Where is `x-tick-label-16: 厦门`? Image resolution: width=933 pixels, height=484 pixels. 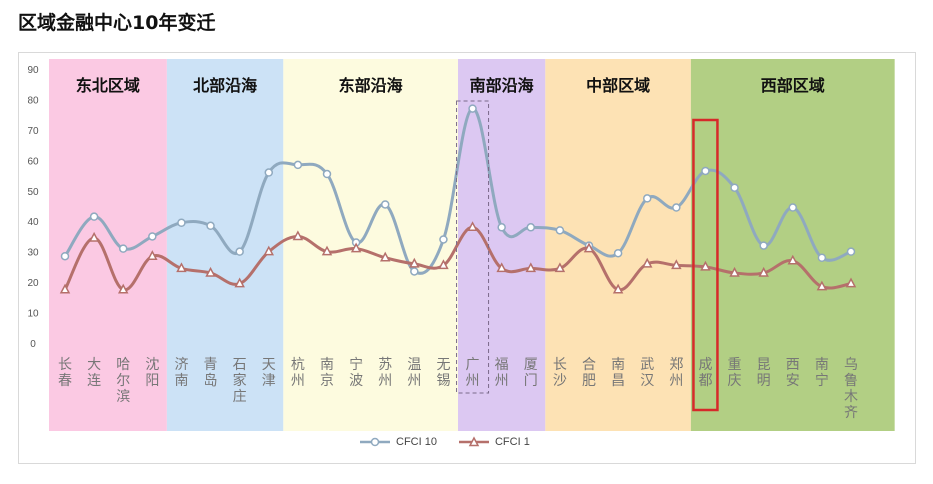 x-tick-label-16: 厦门 is located at coordinates (531, 373).